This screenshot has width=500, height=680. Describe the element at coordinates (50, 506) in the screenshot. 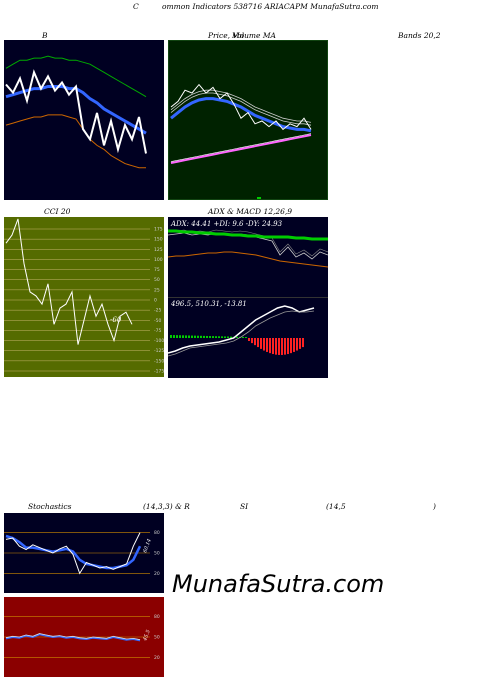

I see `stoch-label: Stochastics` at that location.